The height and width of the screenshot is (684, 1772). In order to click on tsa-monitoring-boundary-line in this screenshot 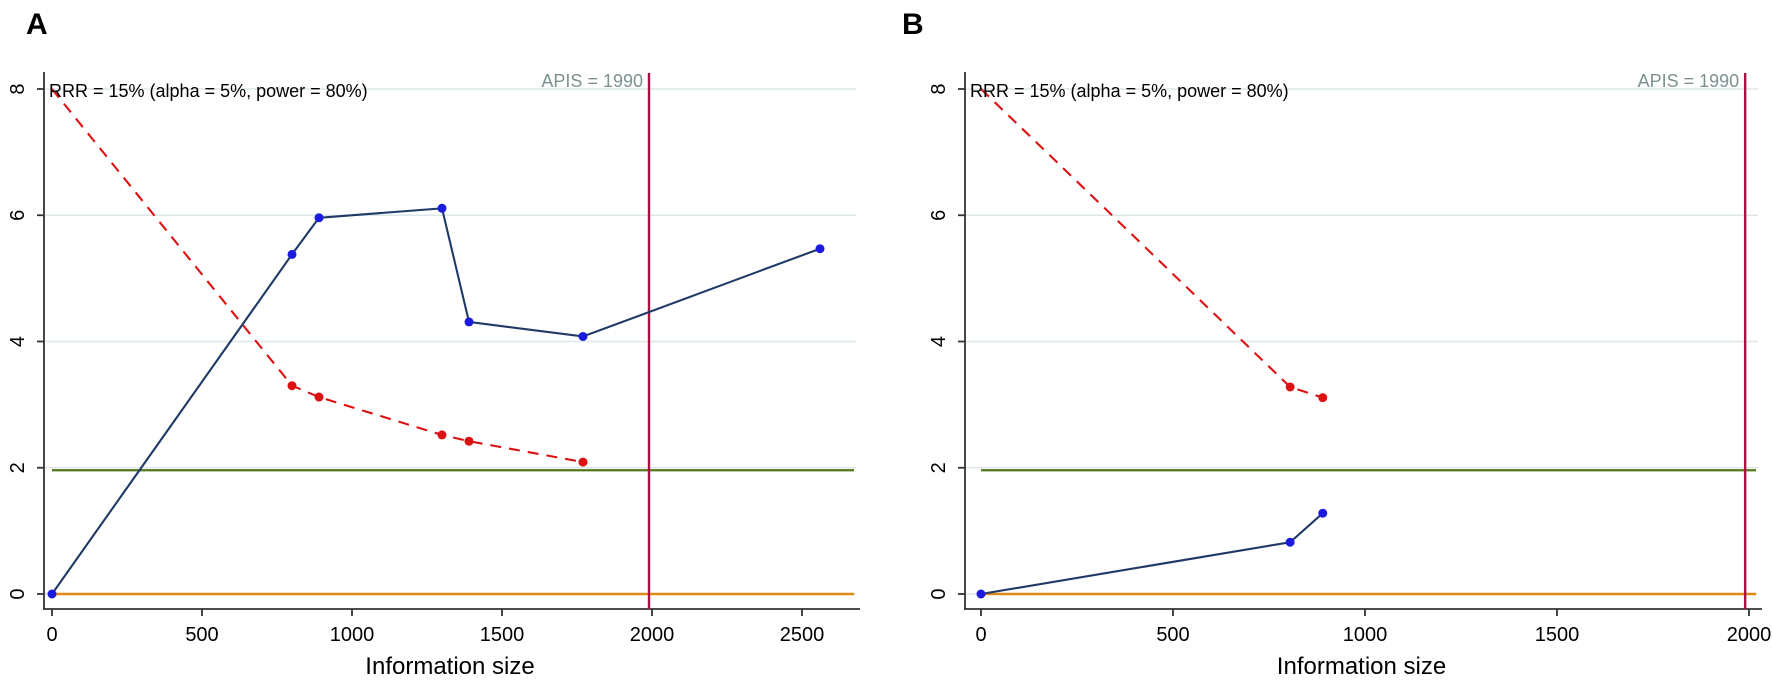, I will do `click(1152, 243)`.